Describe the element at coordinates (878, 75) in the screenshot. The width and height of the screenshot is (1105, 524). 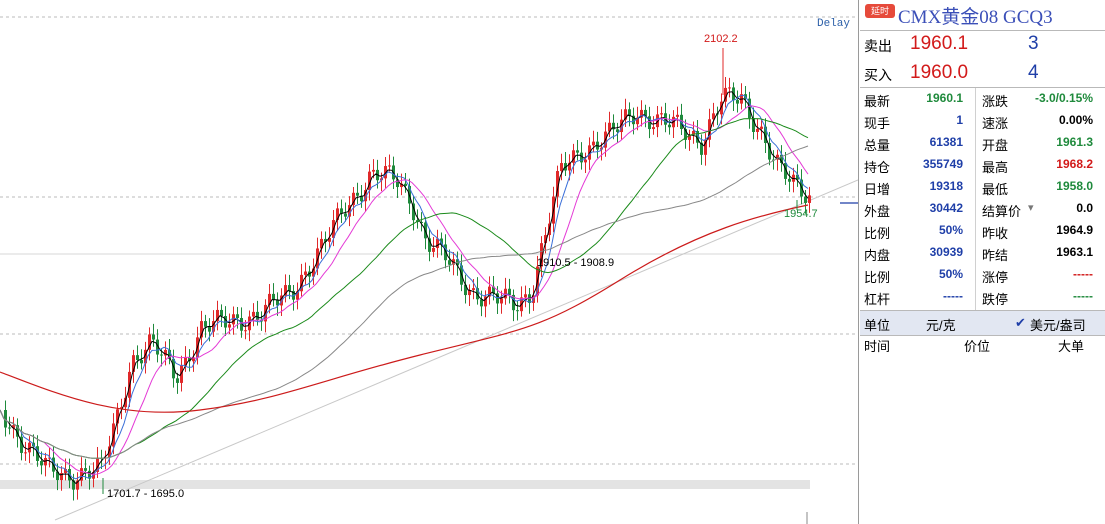
I see `bid-label: 买入` at that location.